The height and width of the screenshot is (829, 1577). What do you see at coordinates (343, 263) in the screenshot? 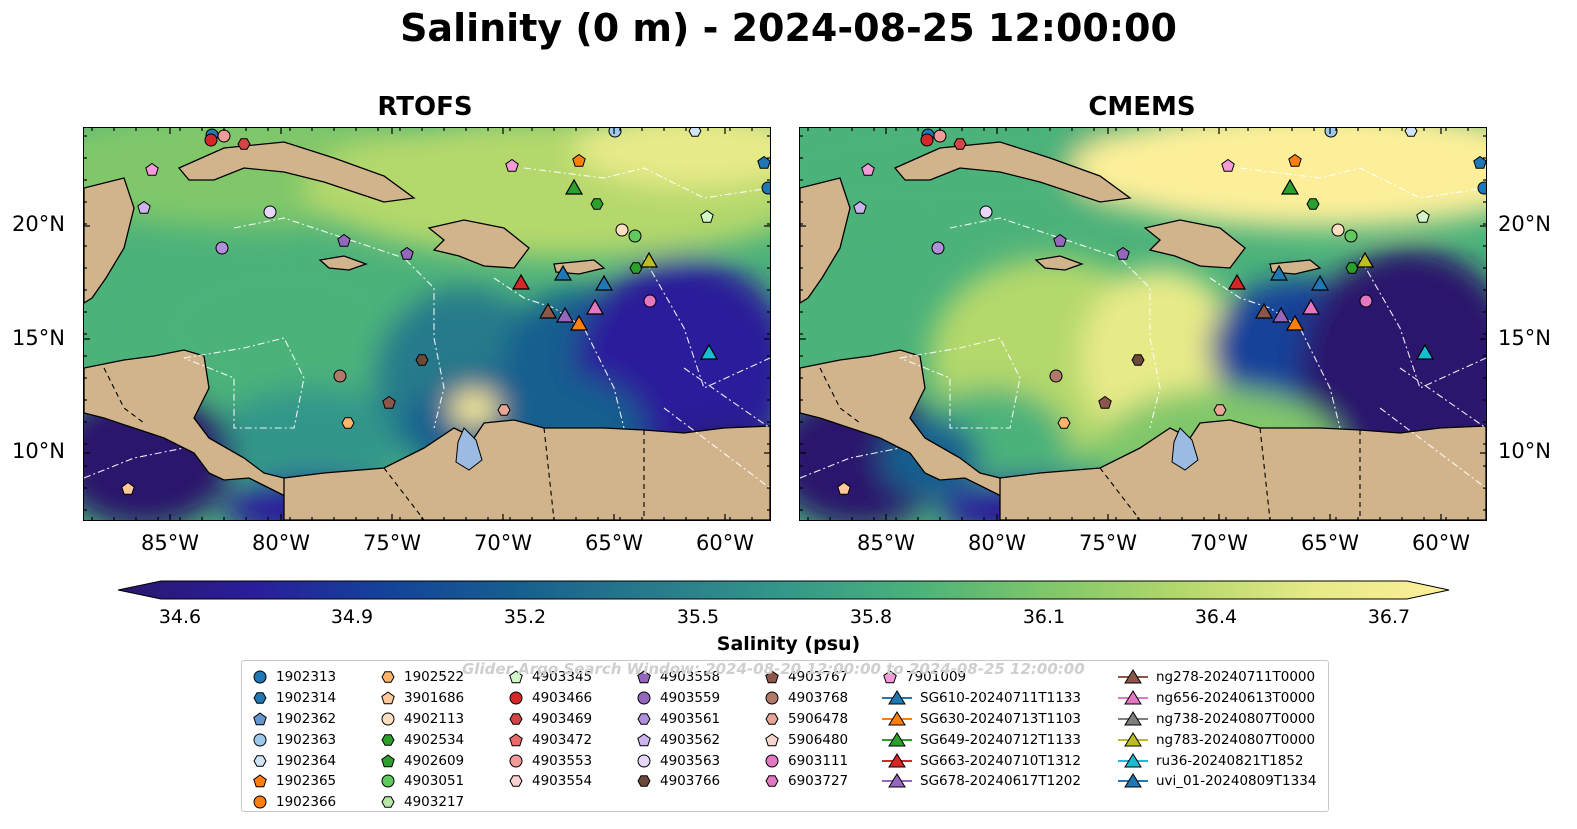
I see `jamaica-land` at bounding box center [343, 263].